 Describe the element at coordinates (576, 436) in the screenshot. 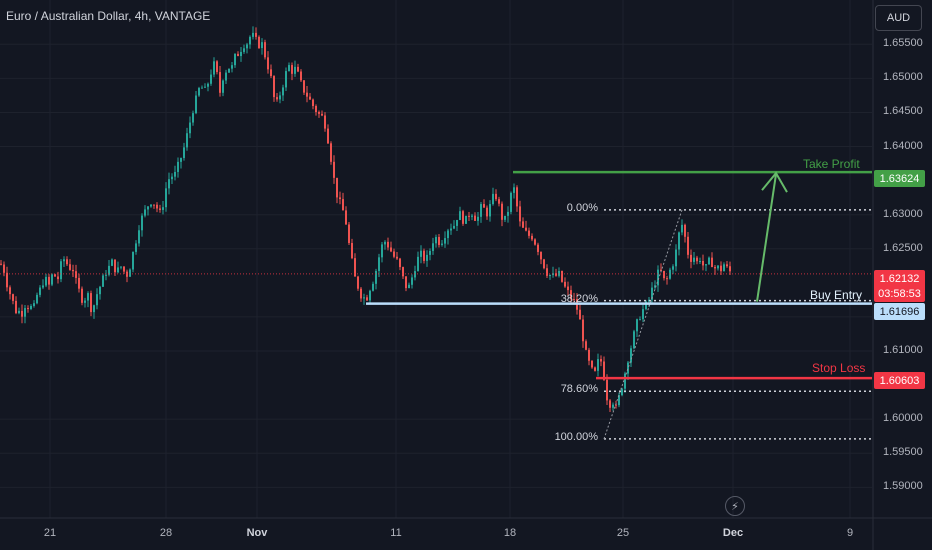

I see `fib-level-label: 100.00%` at that location.